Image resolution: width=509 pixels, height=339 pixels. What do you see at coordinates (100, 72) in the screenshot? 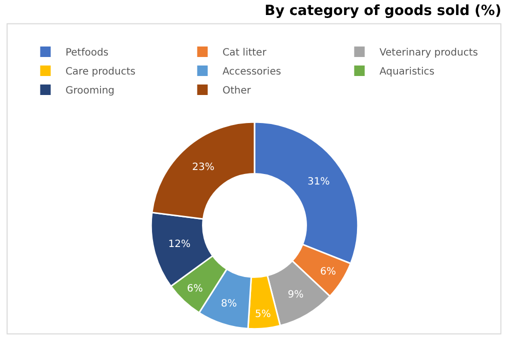
I see `legend-label: Care products` at bounding box center [100, 72].